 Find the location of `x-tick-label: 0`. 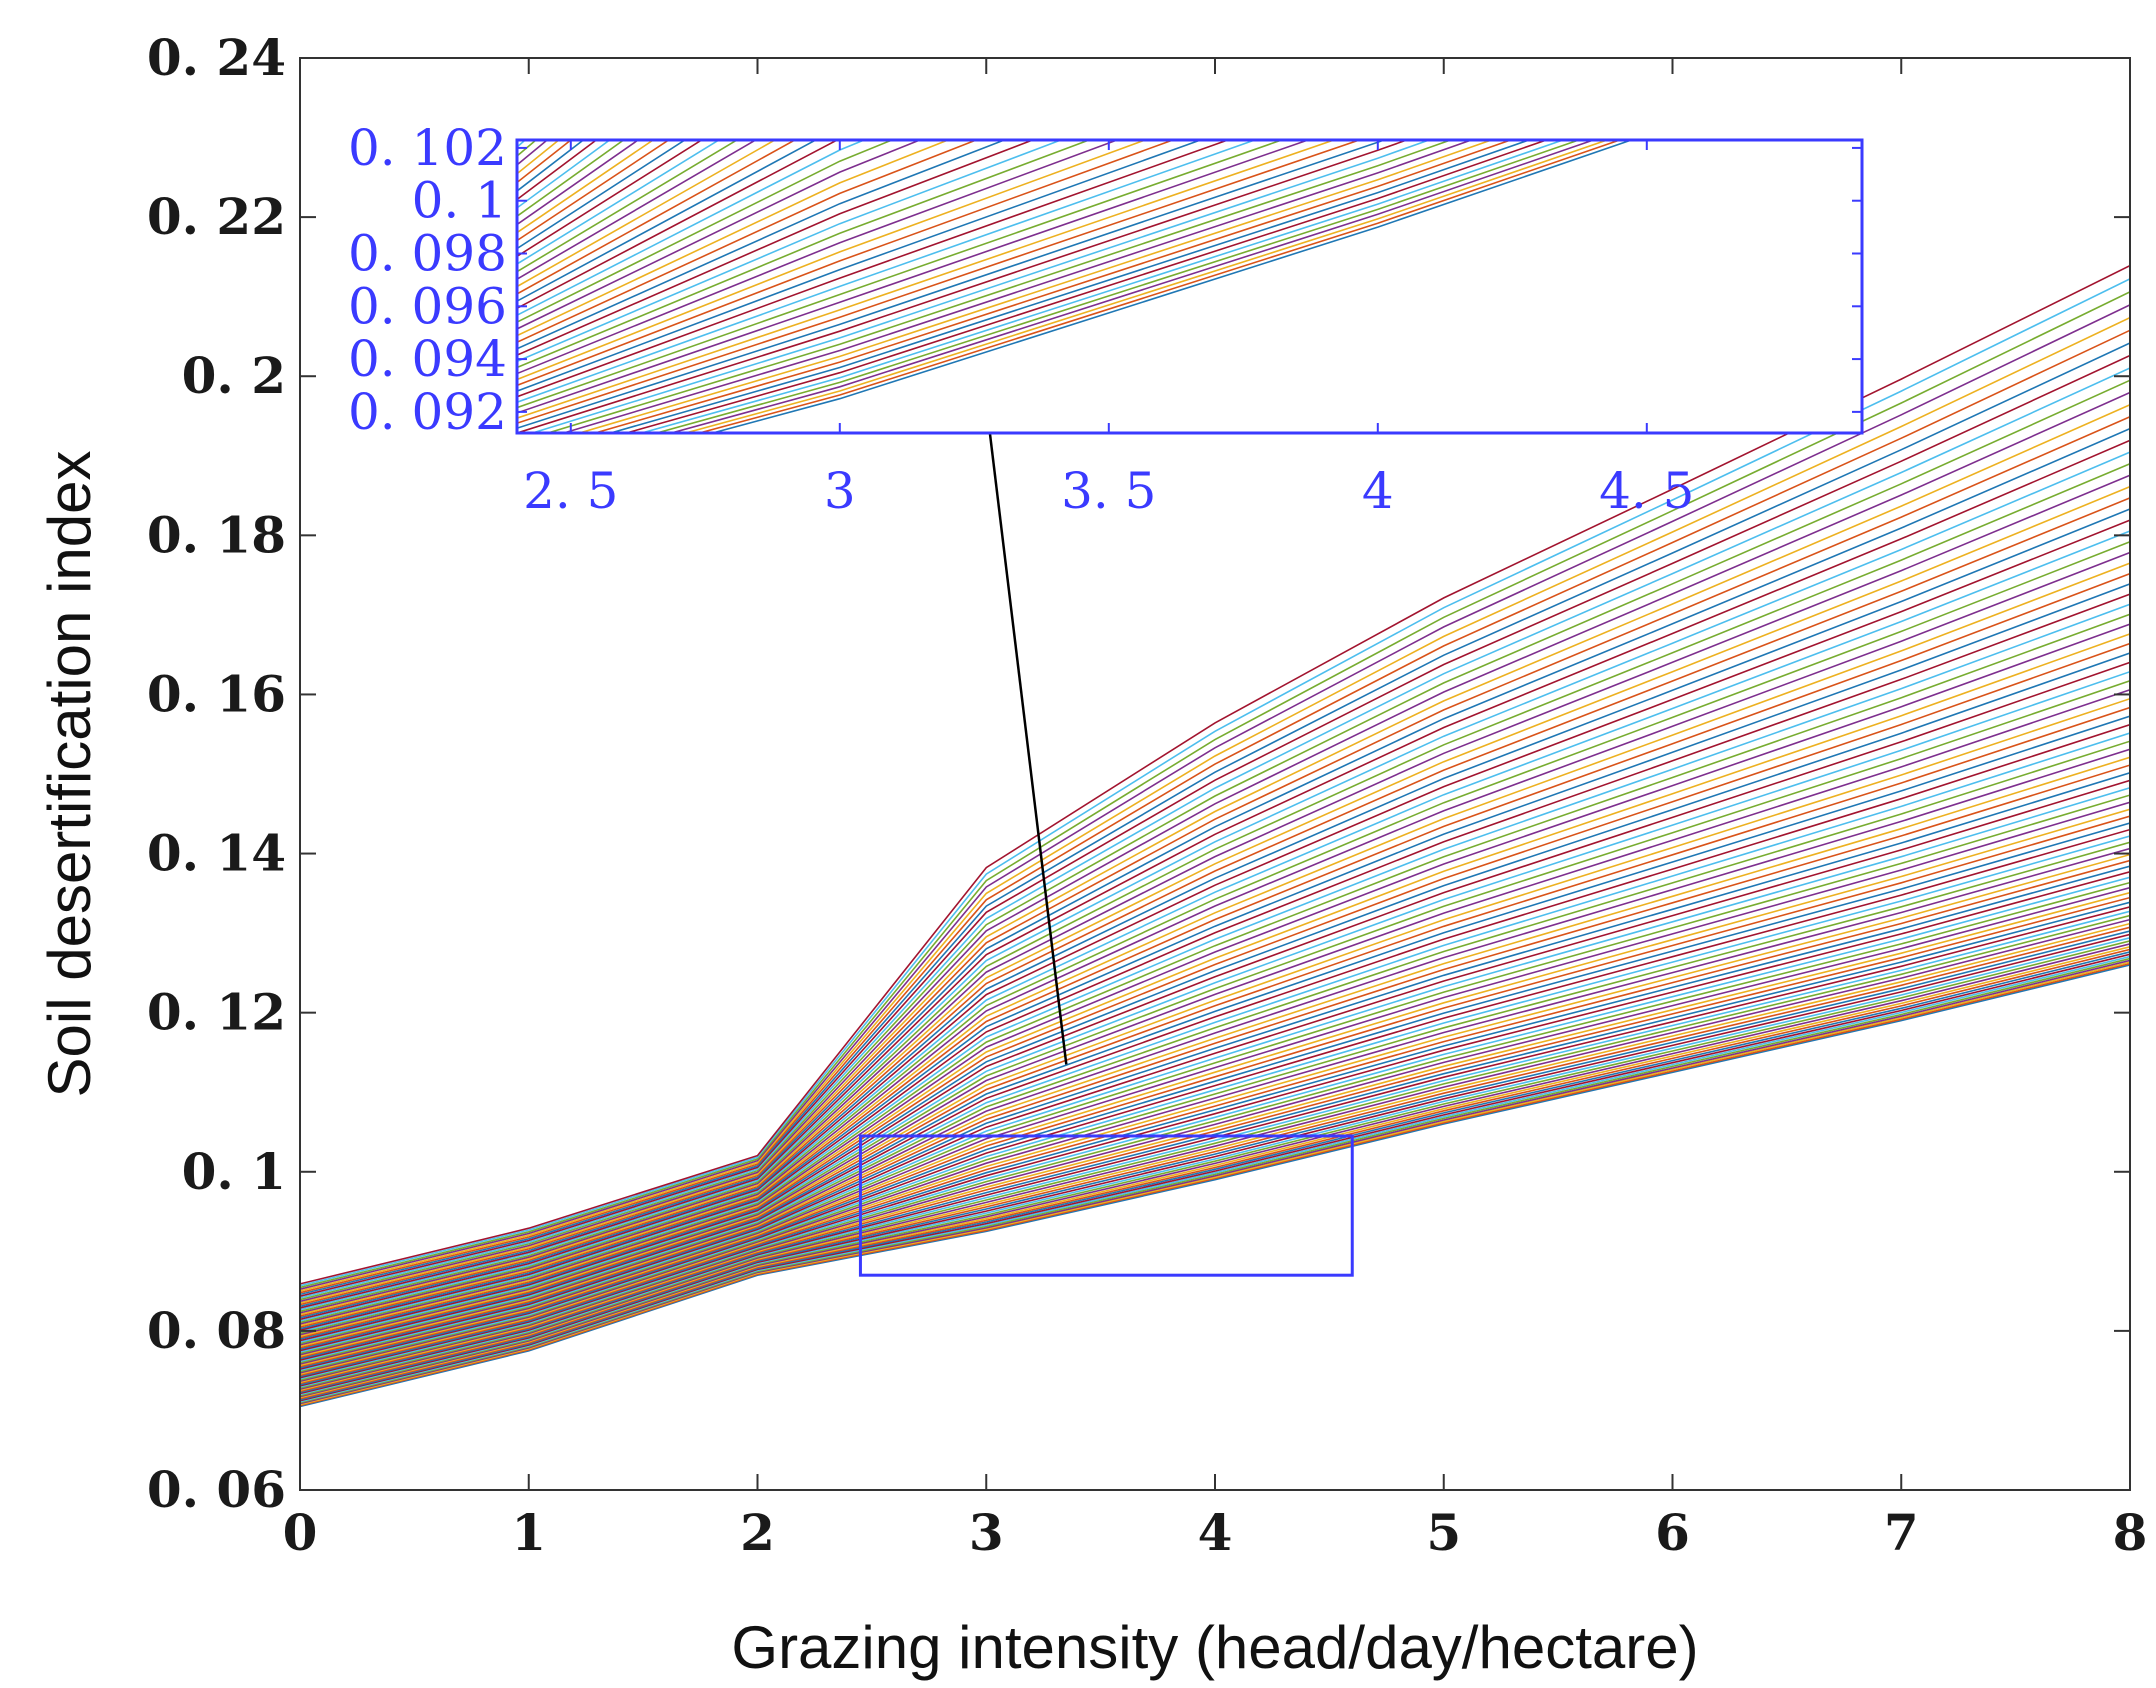

x-tick-label: 0 is located at coordinates (300, 1532).